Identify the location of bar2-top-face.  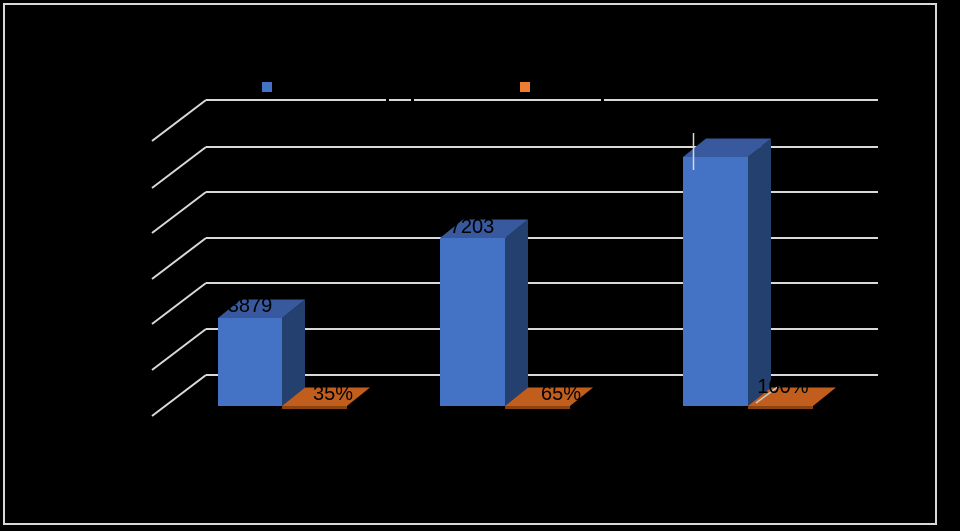
(484, 229).